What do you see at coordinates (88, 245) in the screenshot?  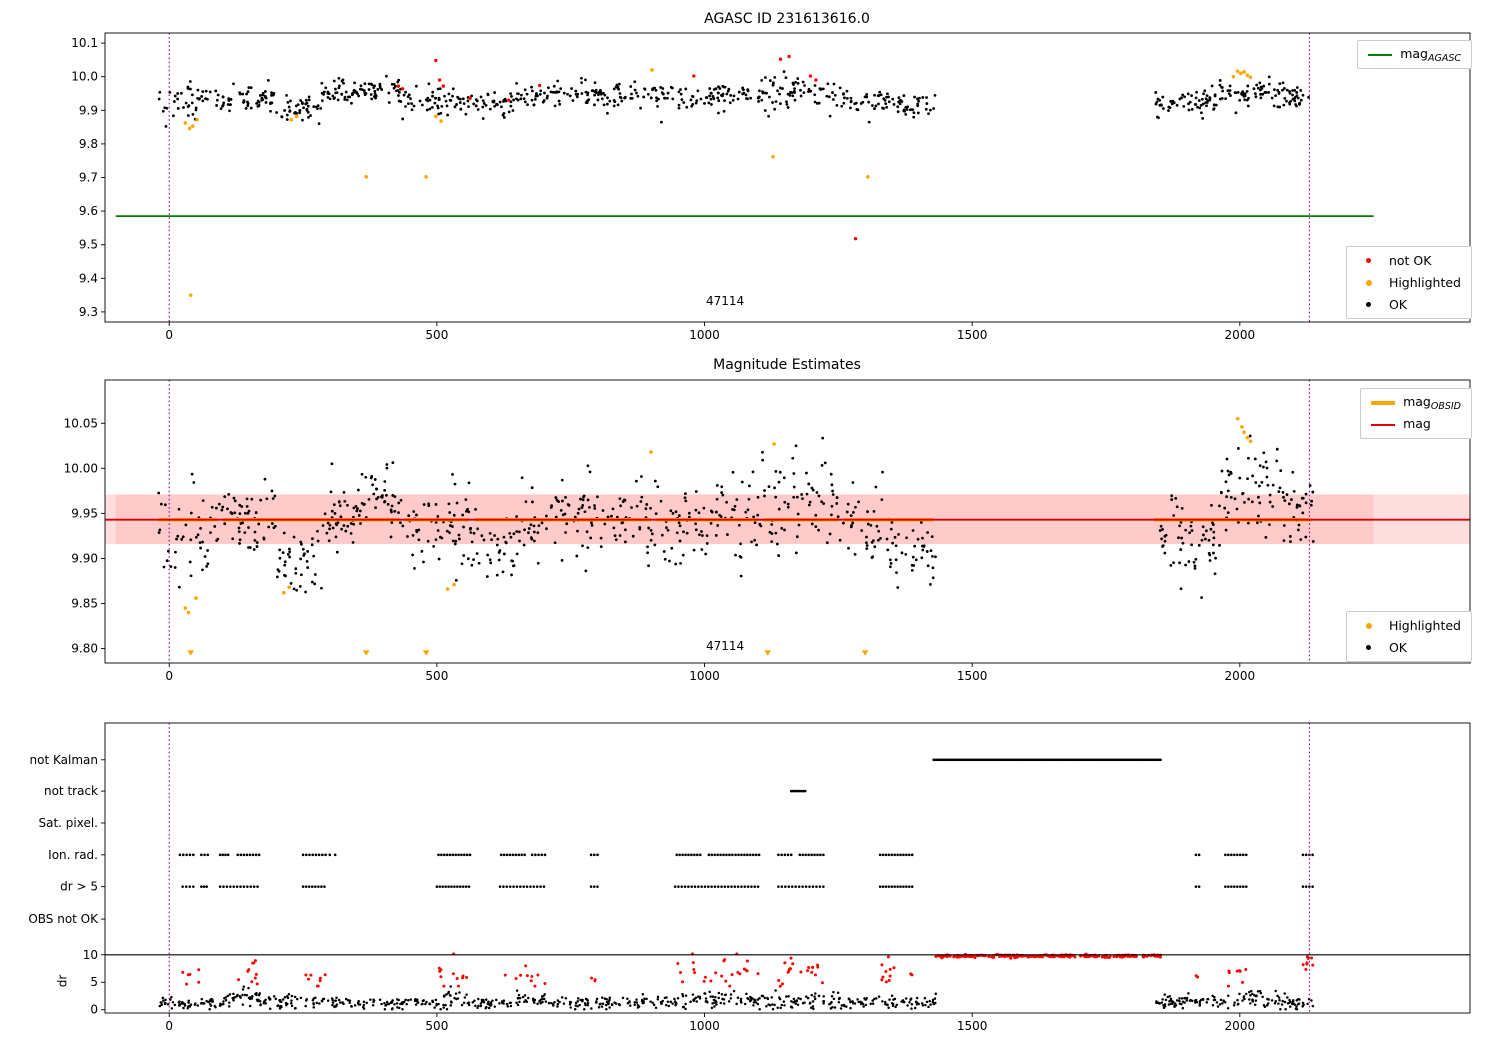 I see `svg-text: 9.5` at bounding box center [88, 245].